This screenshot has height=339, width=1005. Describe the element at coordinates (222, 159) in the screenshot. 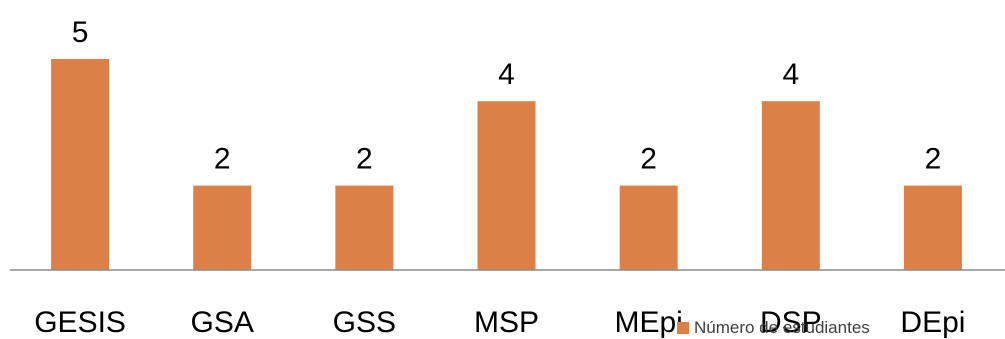

I see `data-label-gsa: 2` at that location.